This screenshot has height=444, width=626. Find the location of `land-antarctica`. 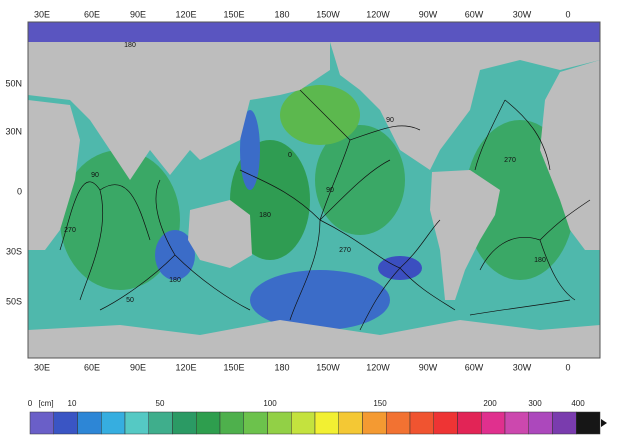

land-antarctica is located at coordinates (314, 339).